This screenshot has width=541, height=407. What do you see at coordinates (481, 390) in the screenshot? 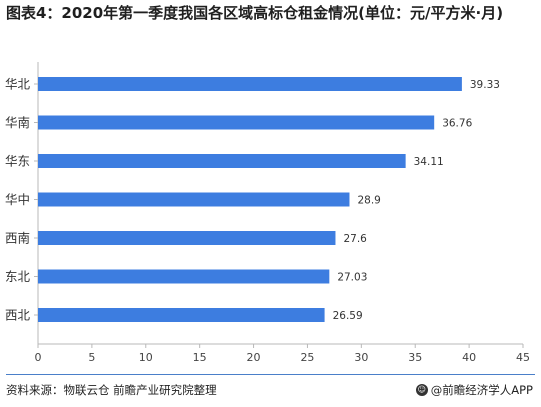
I see `brand-credit-text: @前瞻经济学人APP` at bounding box center [481, 390].